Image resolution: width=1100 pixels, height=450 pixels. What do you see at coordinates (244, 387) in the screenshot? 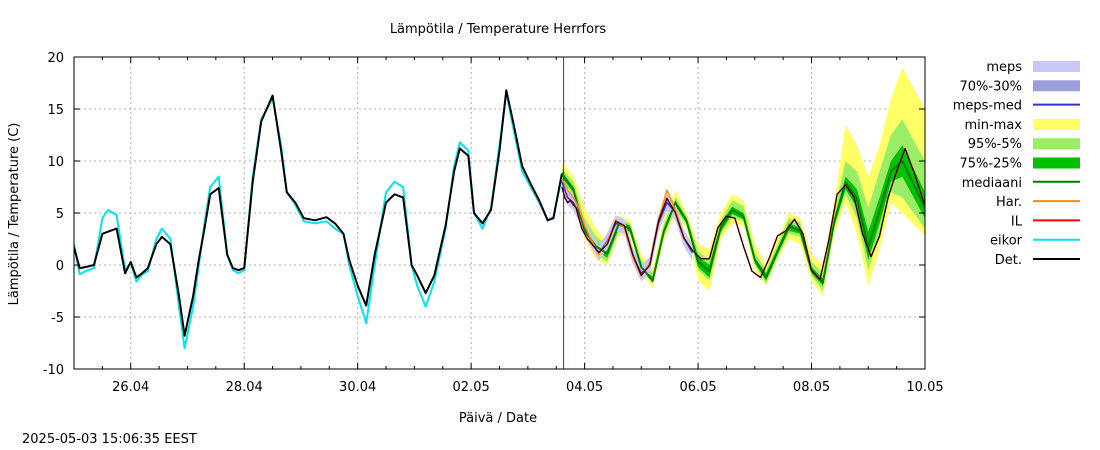
I see `x-tick-label: 28.04` at bounding box center [244, 387].